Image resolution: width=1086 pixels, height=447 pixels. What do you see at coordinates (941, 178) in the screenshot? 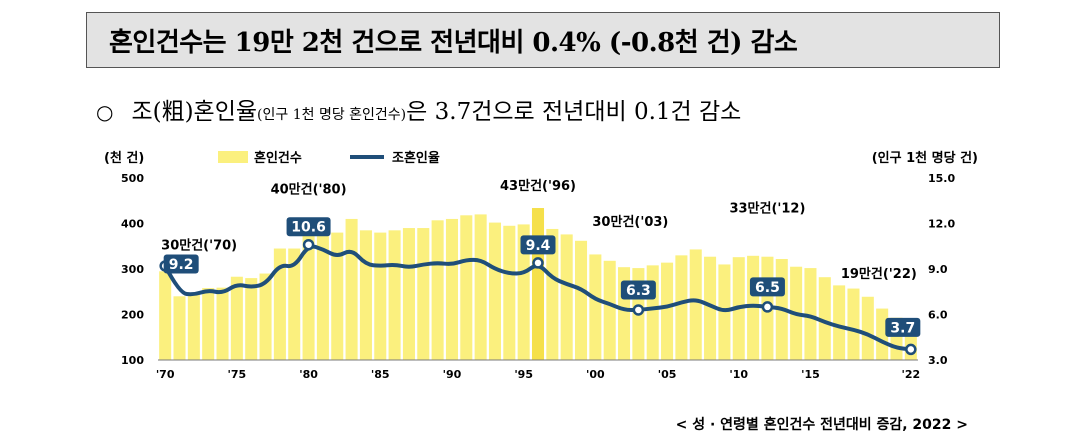
I see `right-tick-label: 15.0` at bounding box center [941, 178].